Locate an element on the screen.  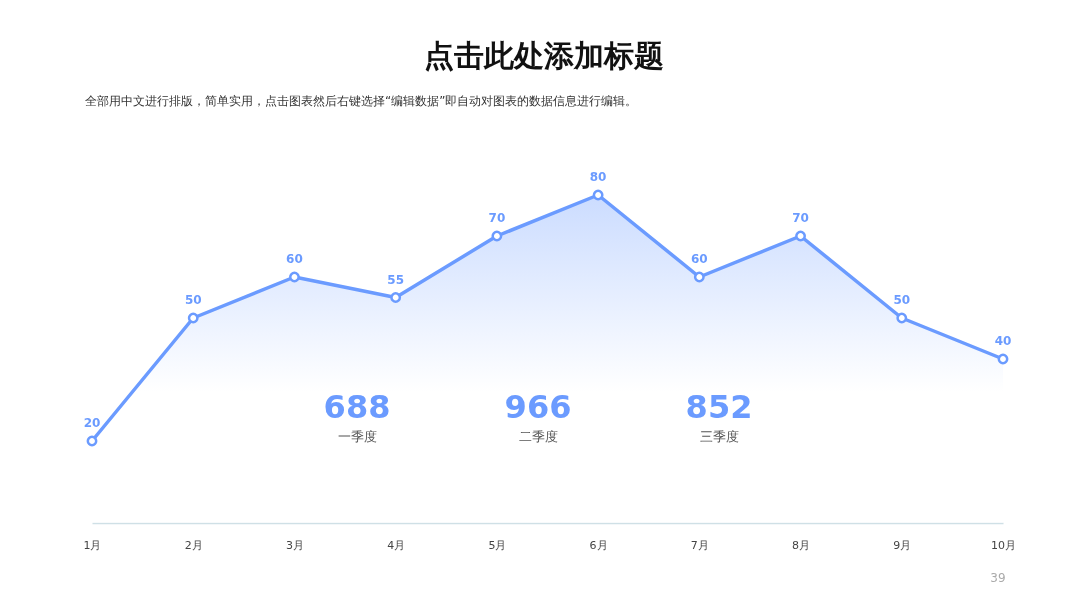
x-tick-label: 5月 is located at coordinates (497, 545).